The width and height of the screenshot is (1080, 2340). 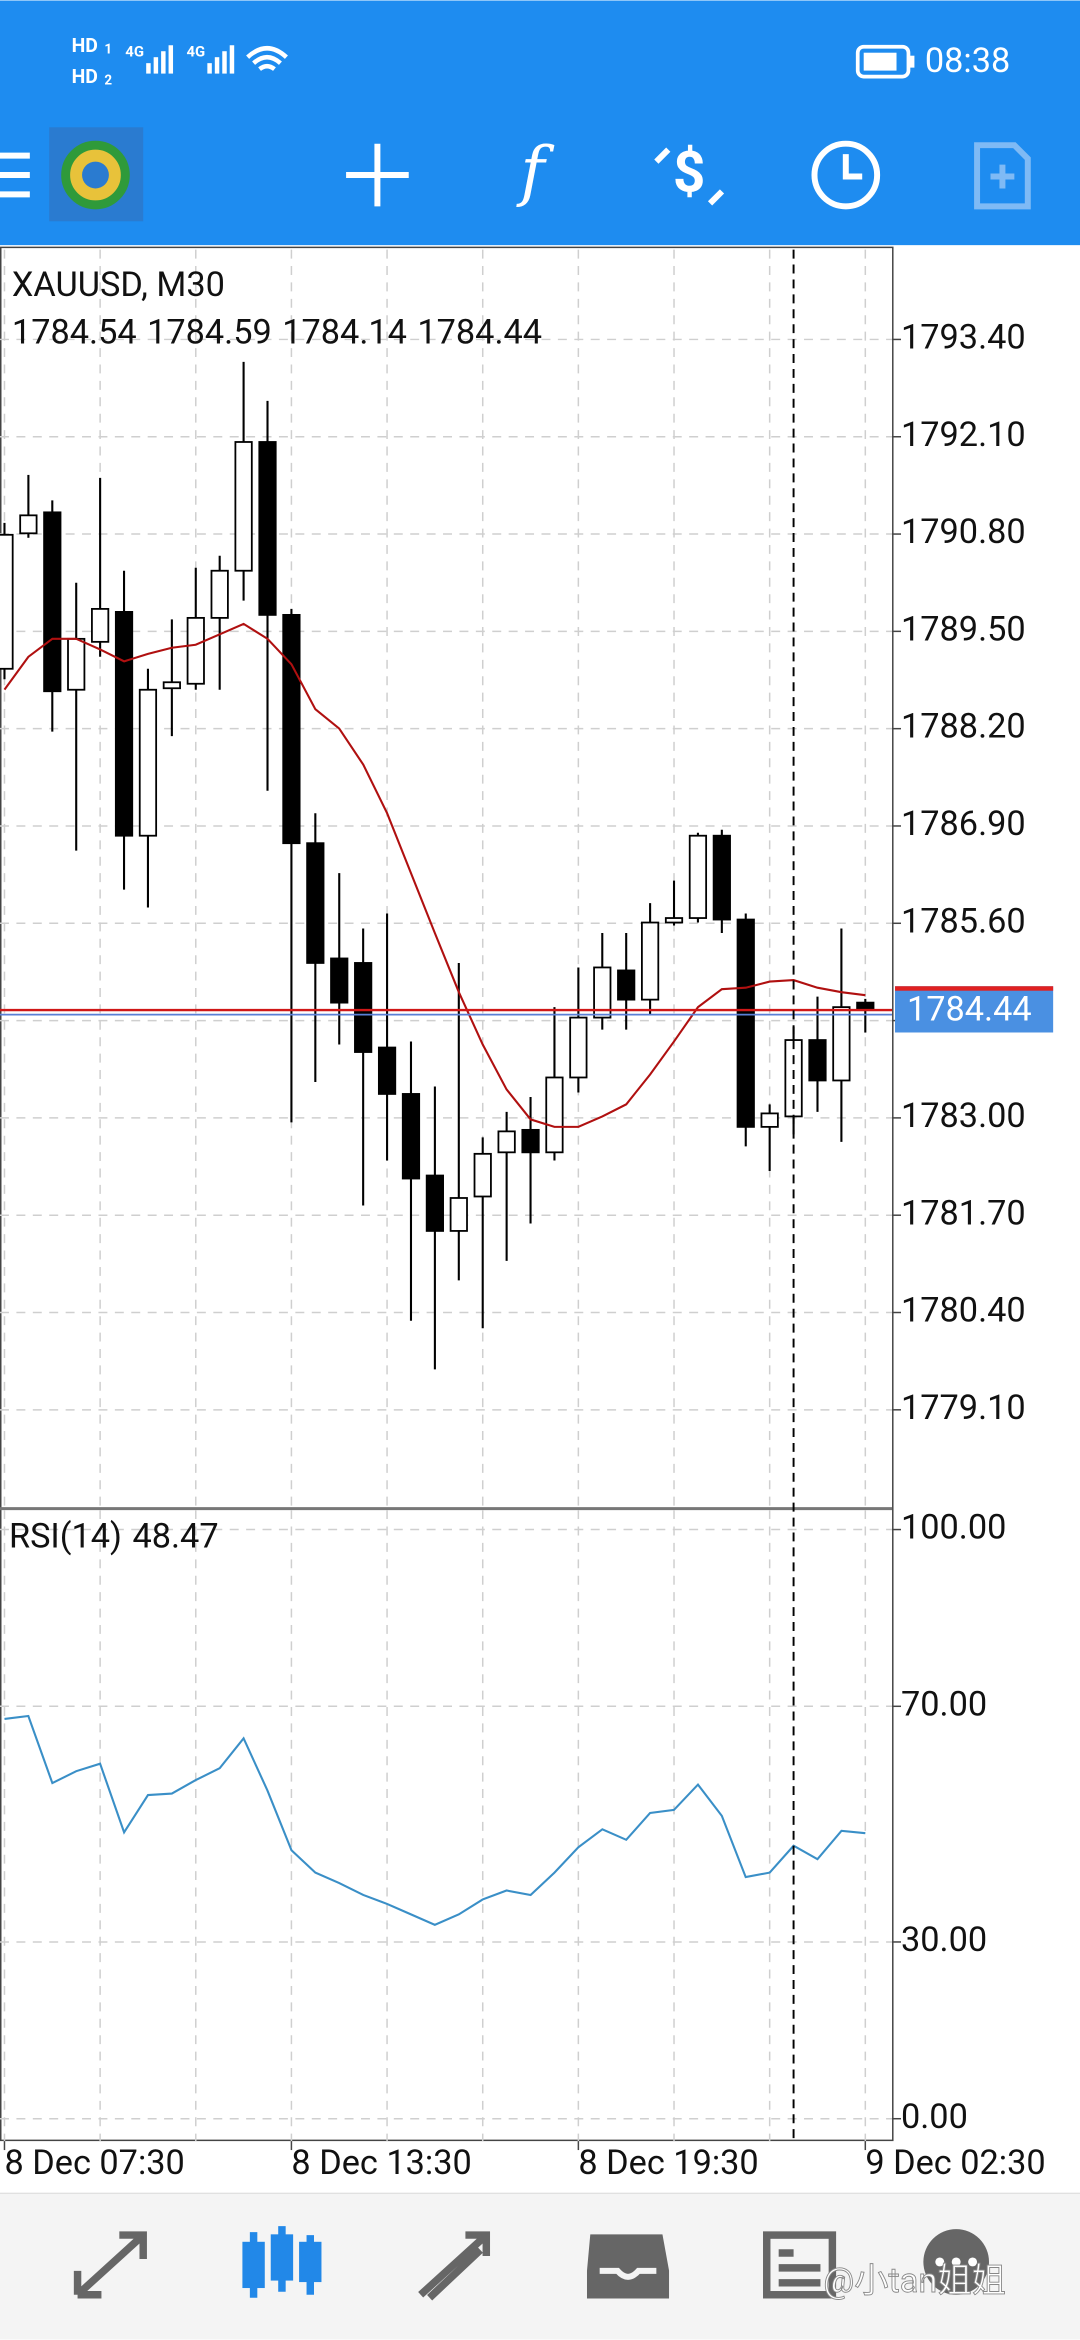 I want to click on bottom-nav, so click(x=540, y=2266).